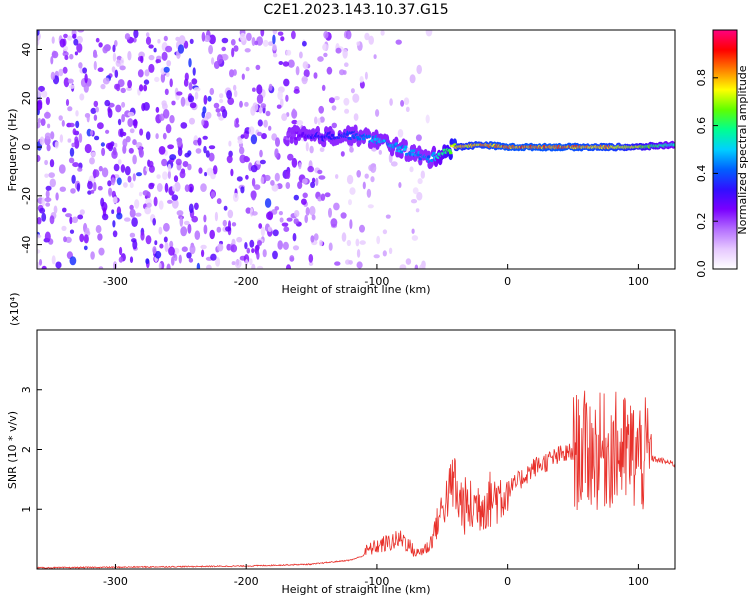 The height and width of the screenshot is (604, 750). What do you see at coordinates (355, 10) in the screenshot?
I see `figure-title: C2E1.2023.143.10.37.G15` at bounding box center [355, 10].